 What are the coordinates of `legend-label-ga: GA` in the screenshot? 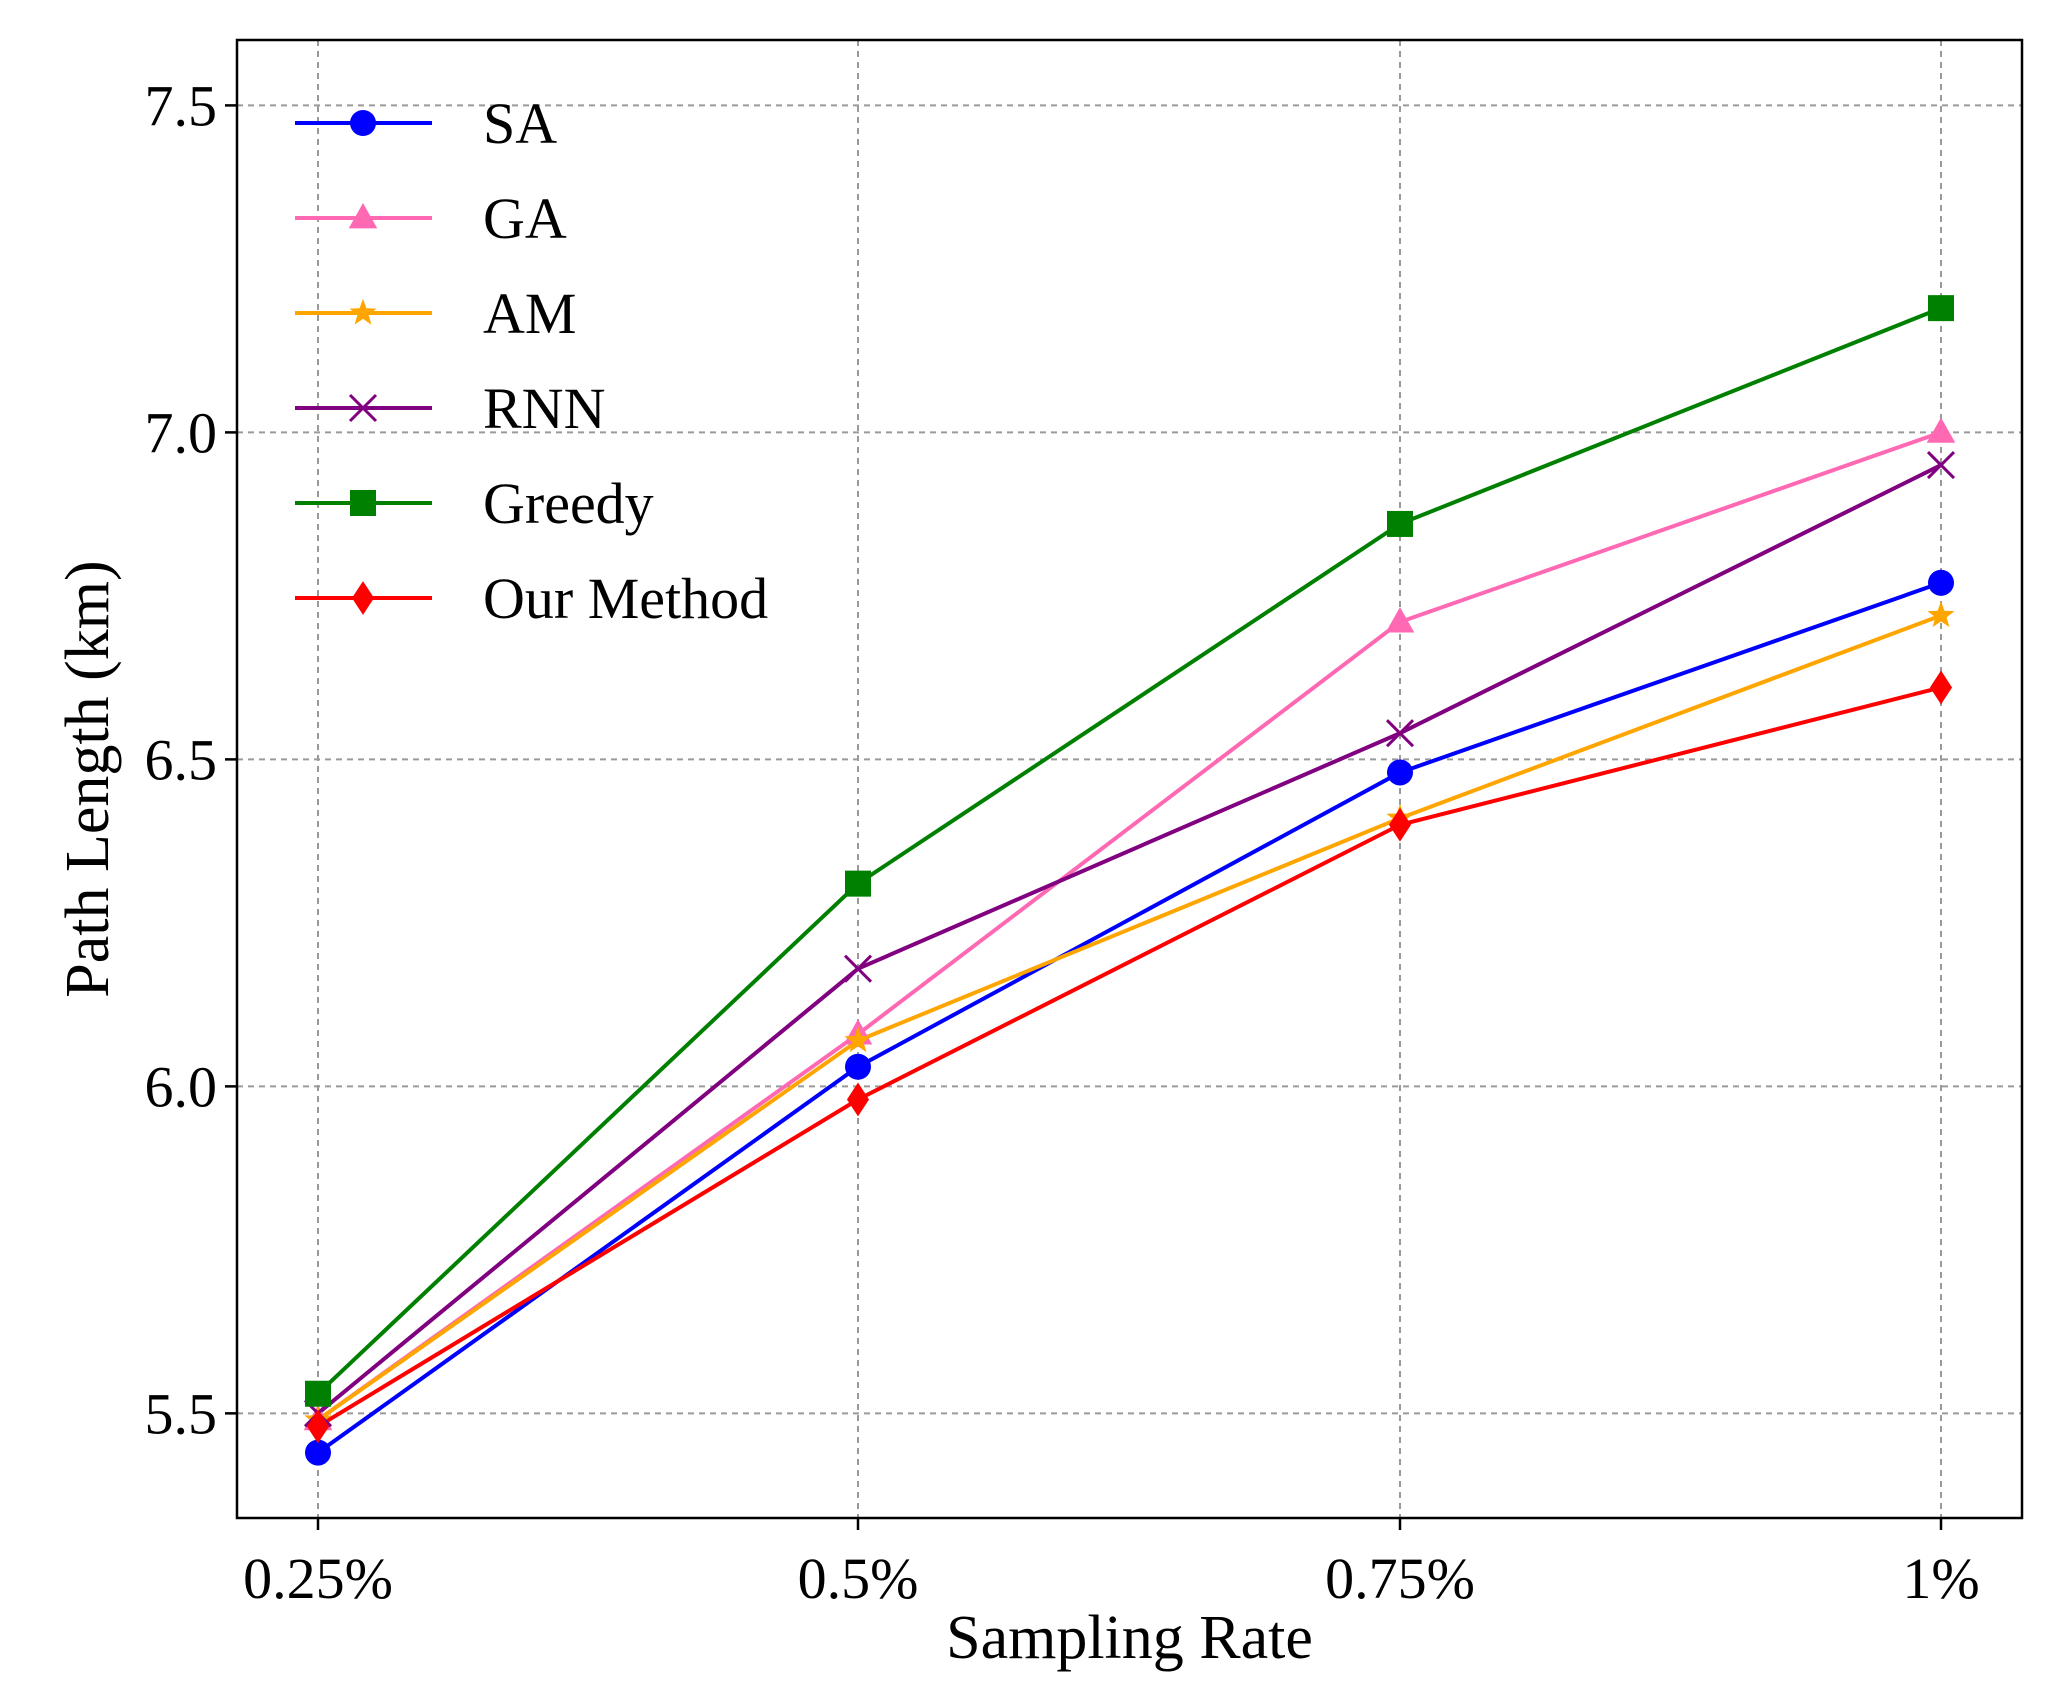 It's located at (525, 218).